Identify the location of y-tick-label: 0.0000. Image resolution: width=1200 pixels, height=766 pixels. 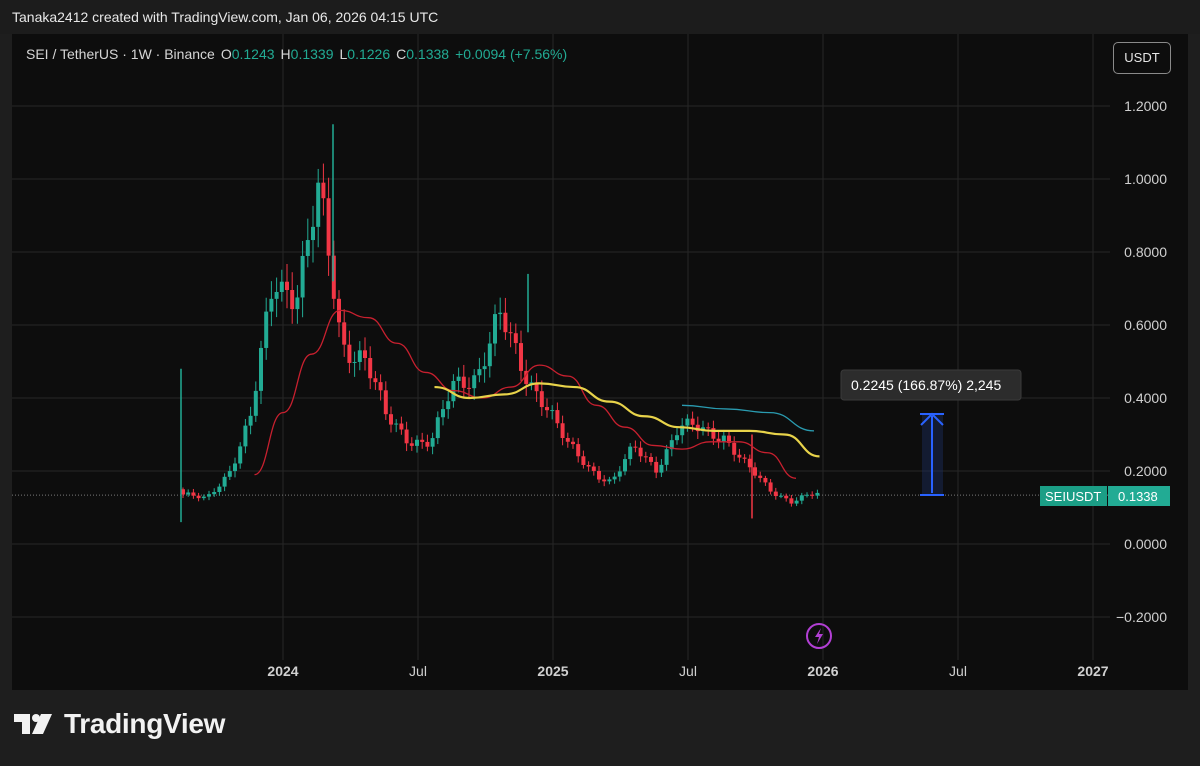
(1145, 544).